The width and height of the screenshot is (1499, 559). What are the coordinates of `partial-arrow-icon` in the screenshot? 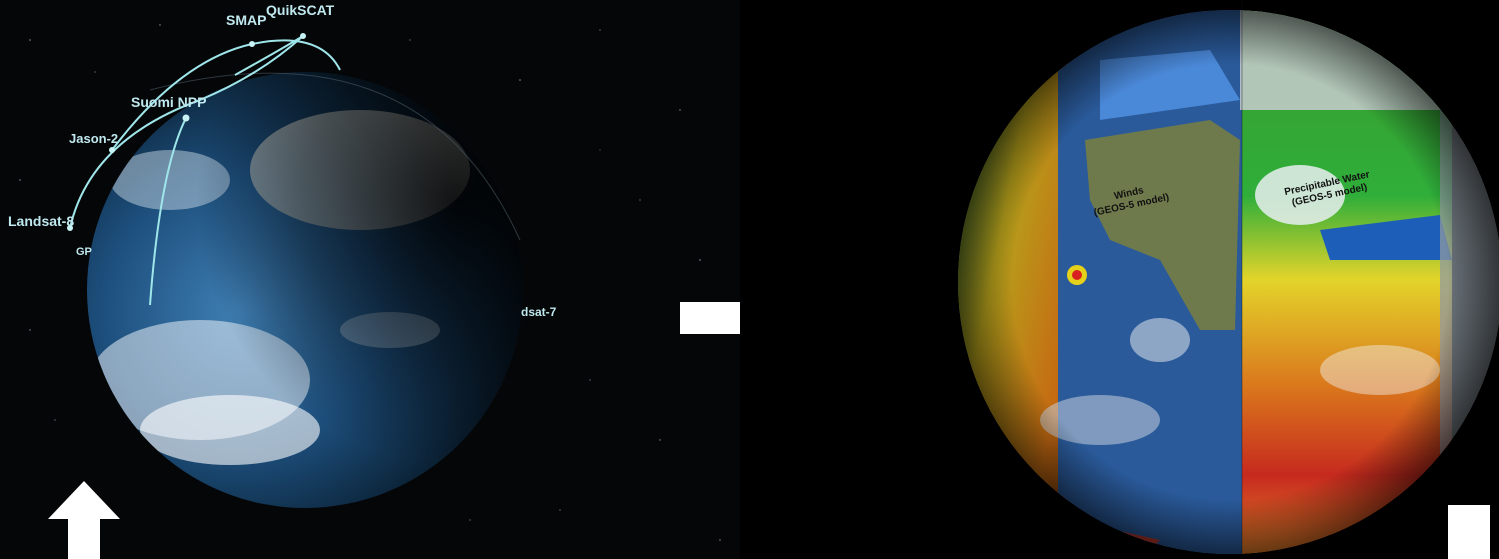 It's located at (1469, 532).